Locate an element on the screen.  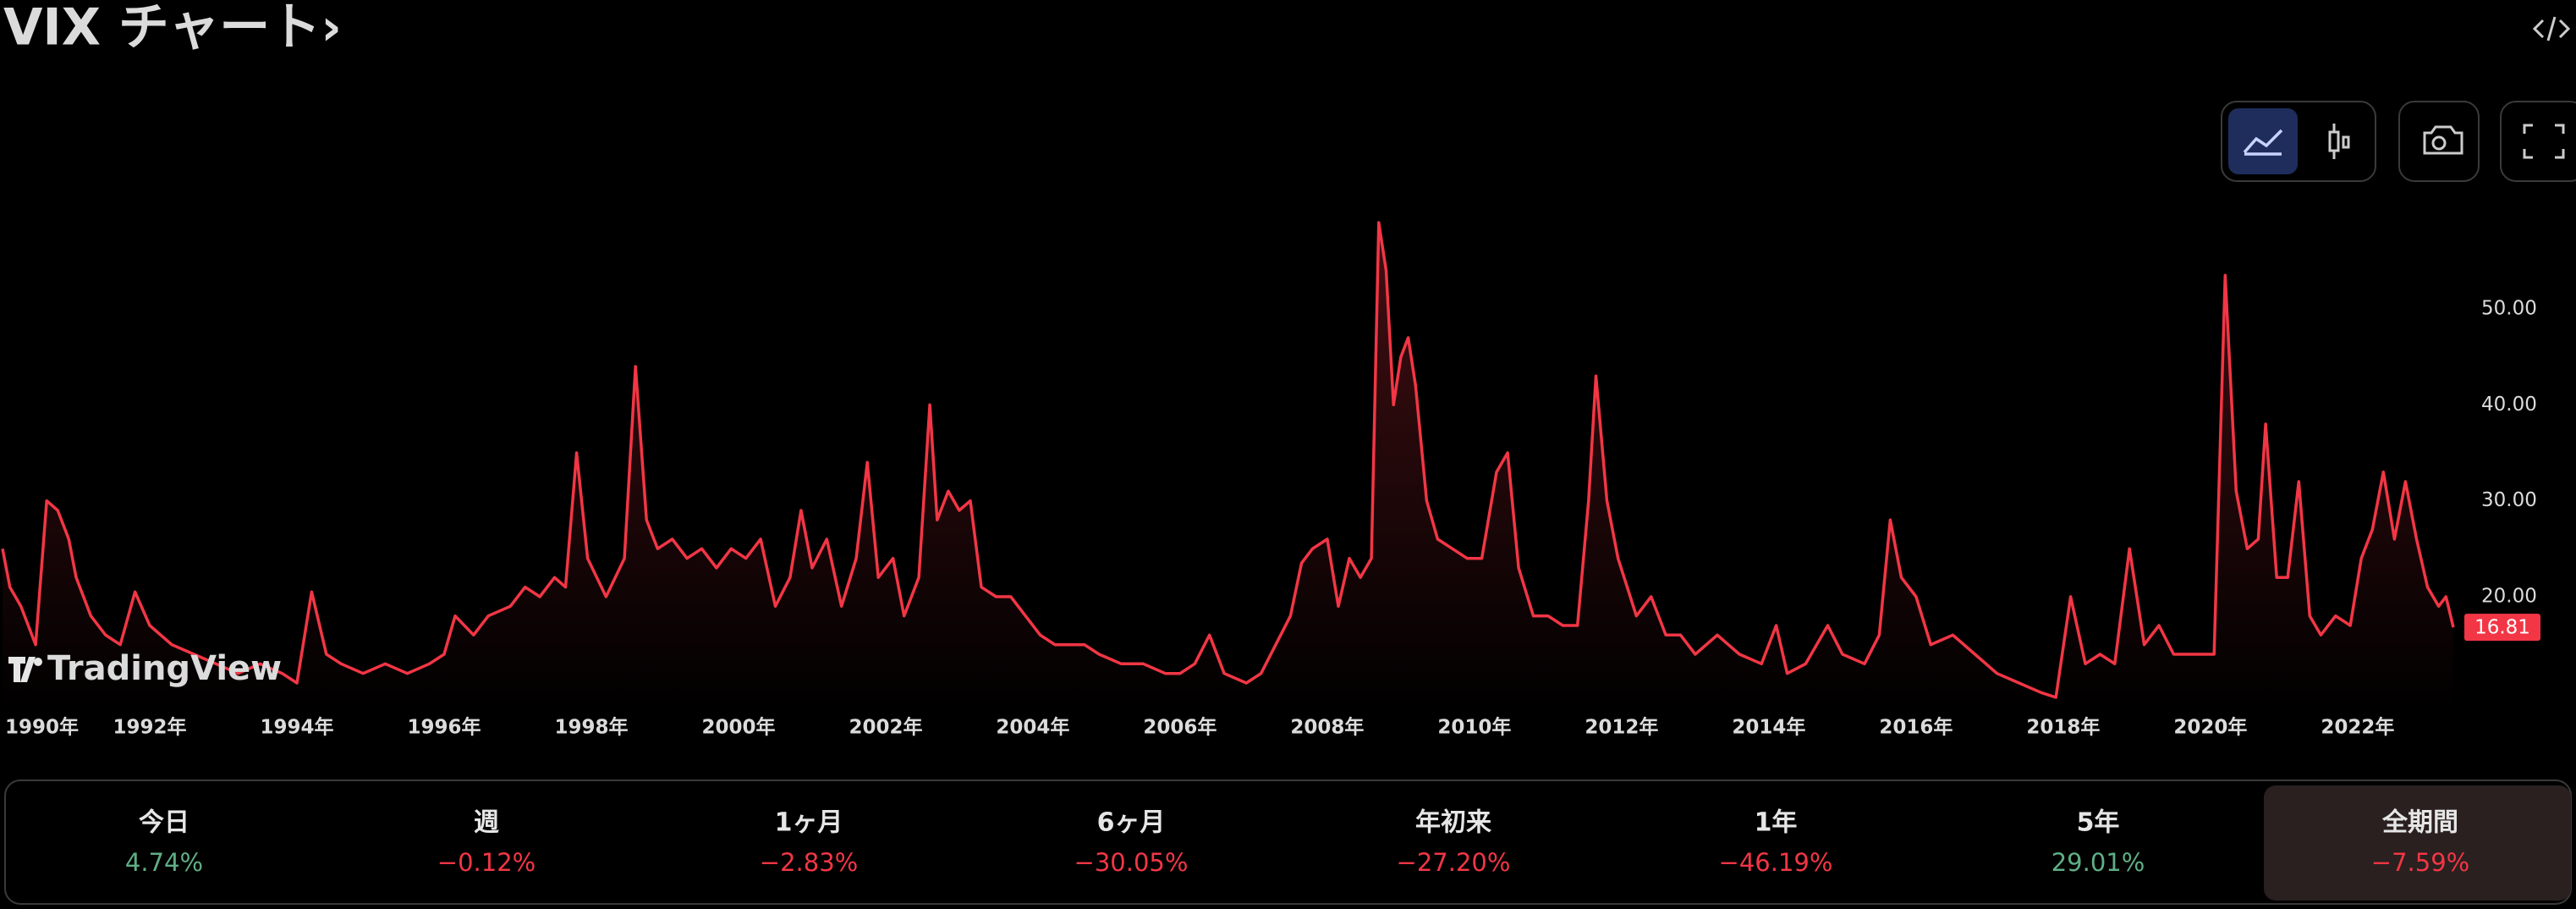
x-tick-label: 1992年 is located at coordinates (149, 727).